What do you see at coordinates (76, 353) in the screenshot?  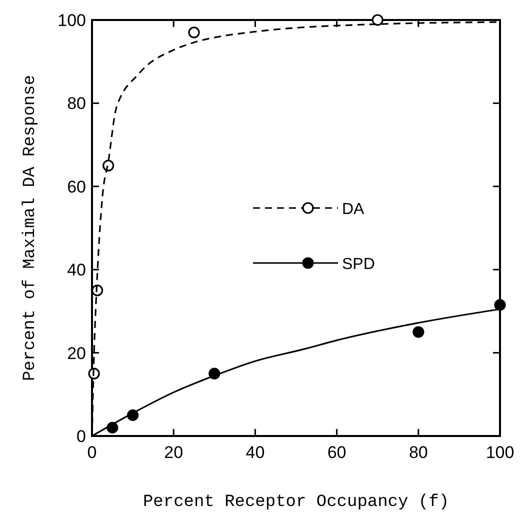 I see `y-tick-label: 20` at bounding box center [76, 353].